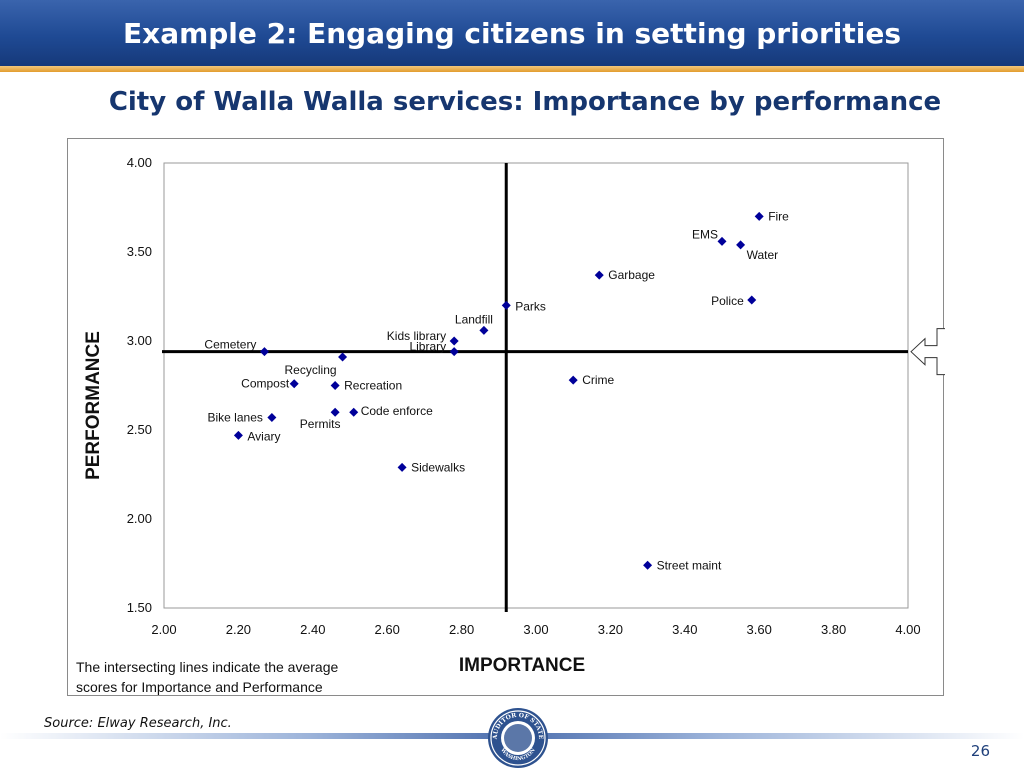 This screenshot has height=769, width=1024. What do you see at coordinates (397, 411) in the screenshot?
I see `data-point-label: Code enforce` at bounding box center [397, 411].